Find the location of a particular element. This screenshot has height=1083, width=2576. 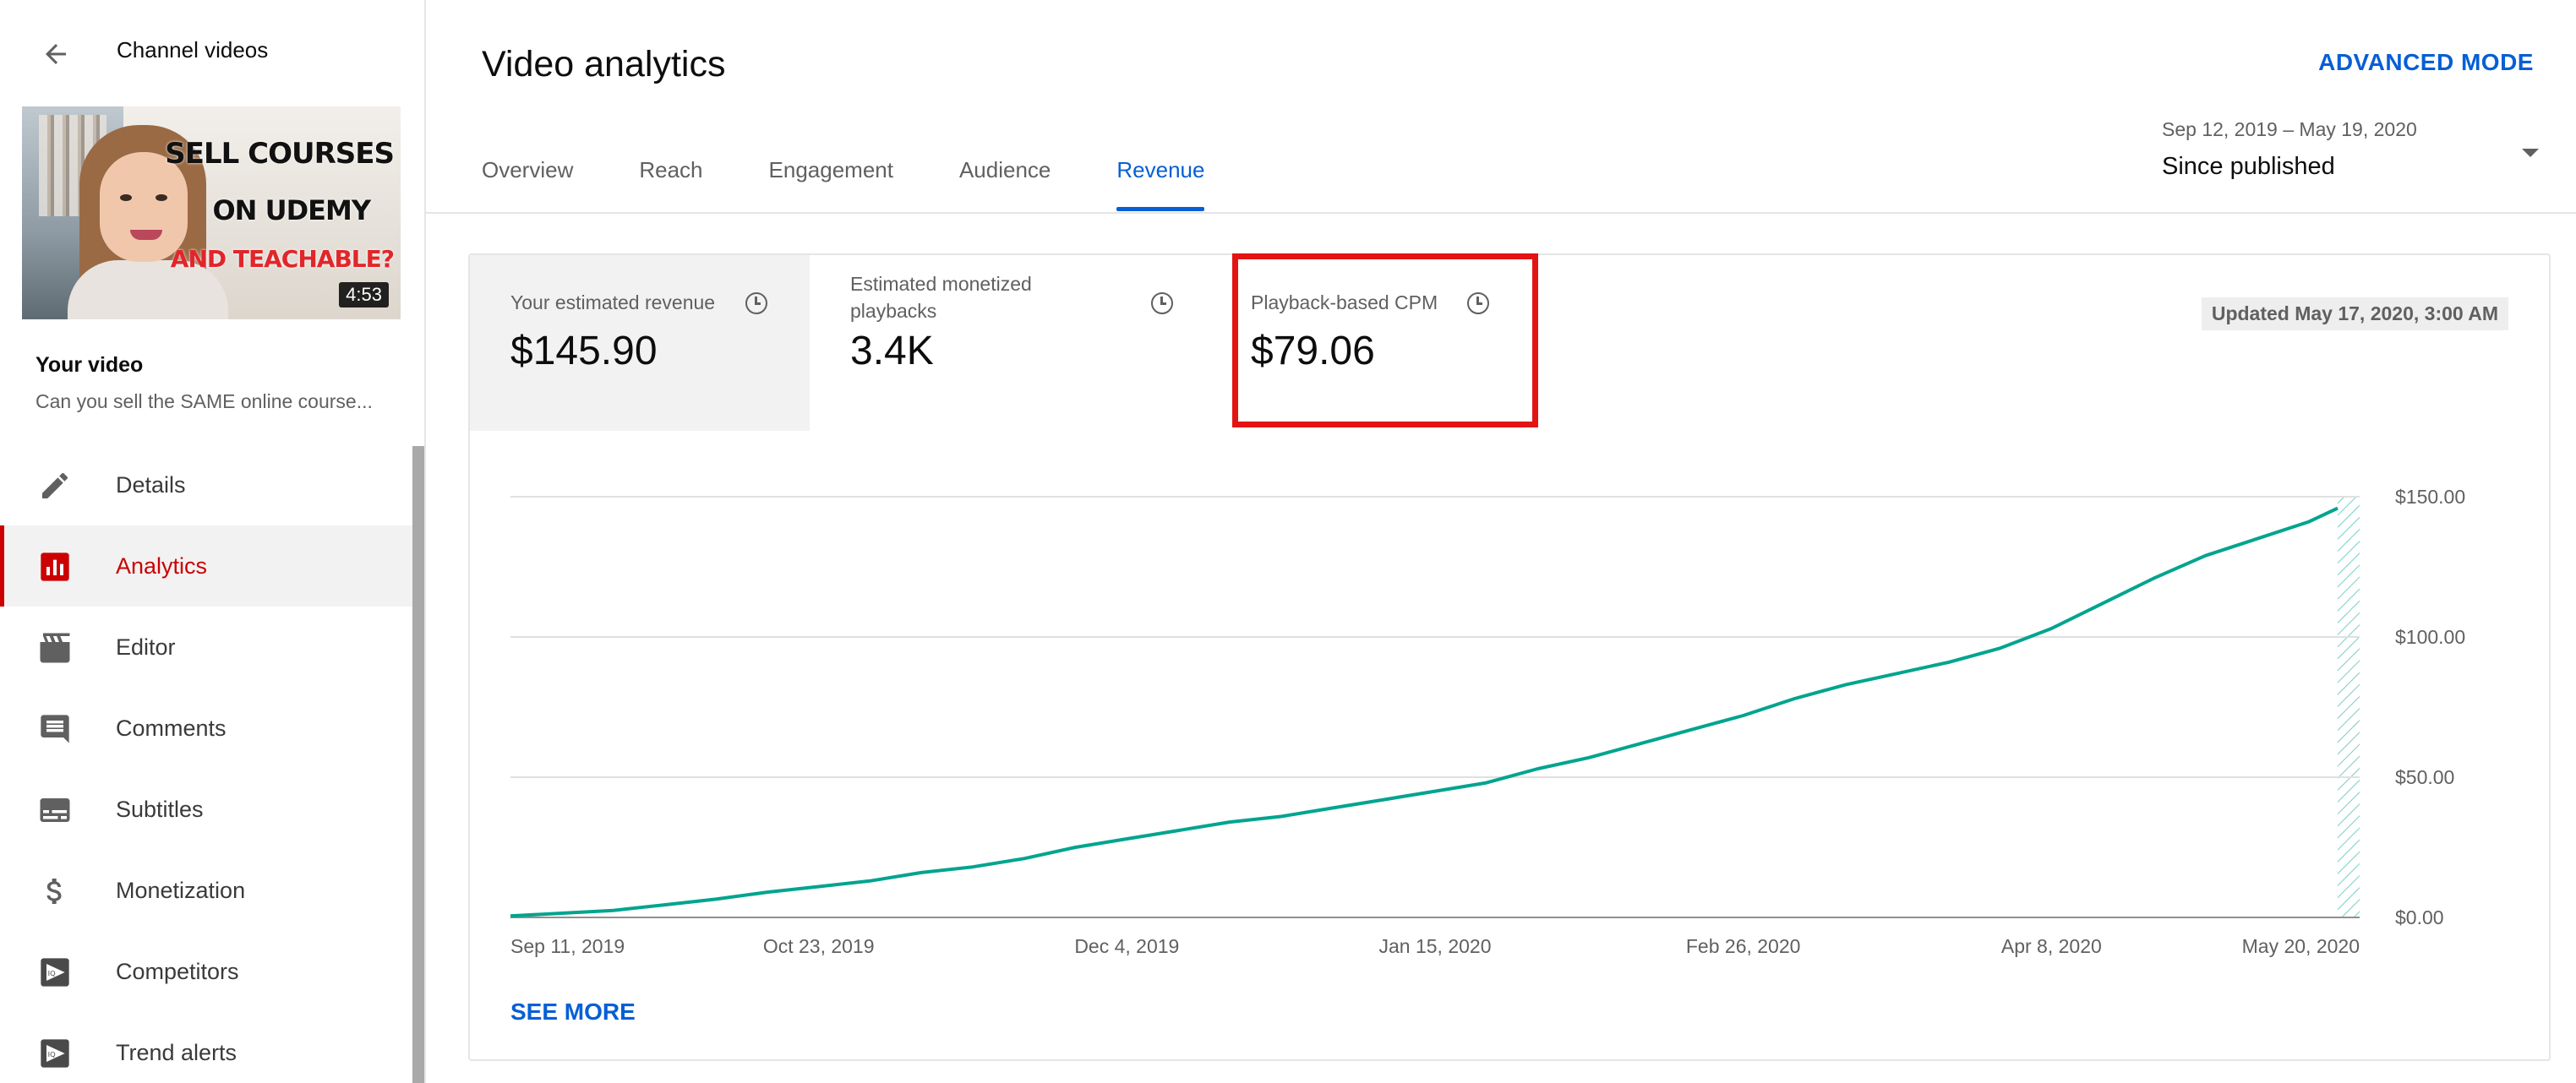

dollar-icon is located at coordinates (54, 891).